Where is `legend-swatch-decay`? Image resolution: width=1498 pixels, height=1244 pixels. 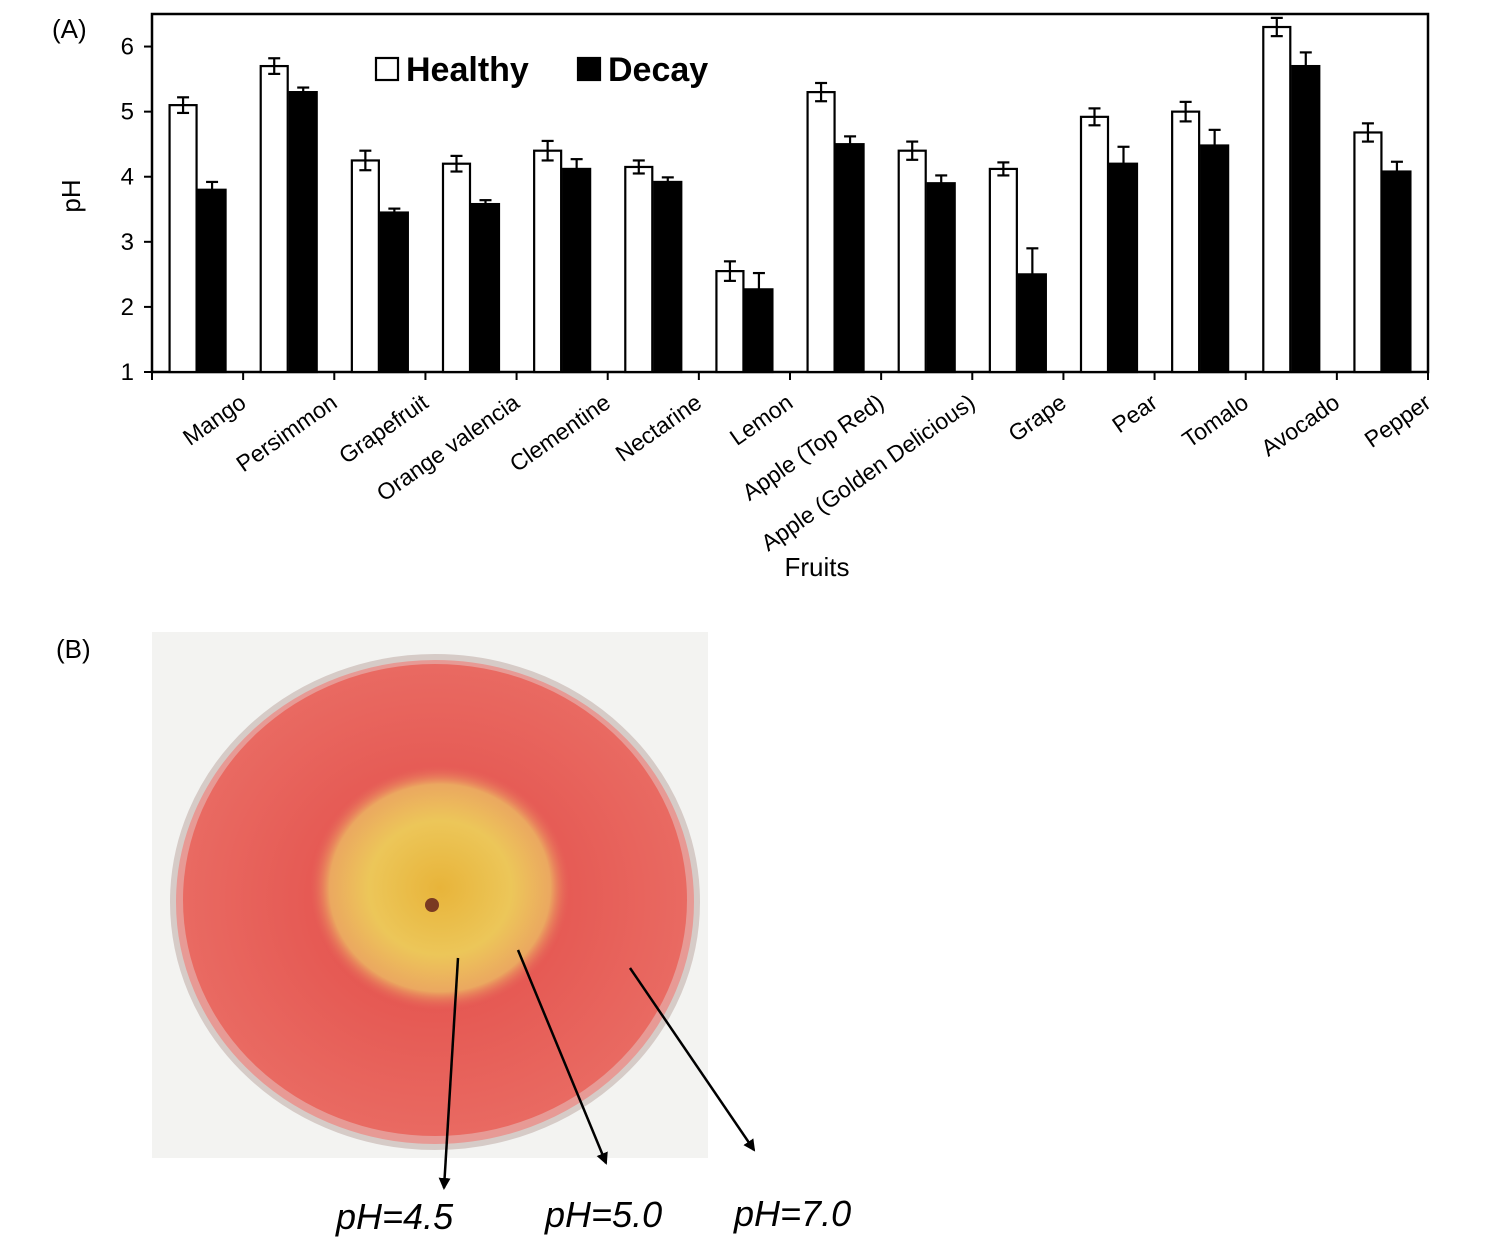 legend-swatch-decay is located at coordinates (589, 69).